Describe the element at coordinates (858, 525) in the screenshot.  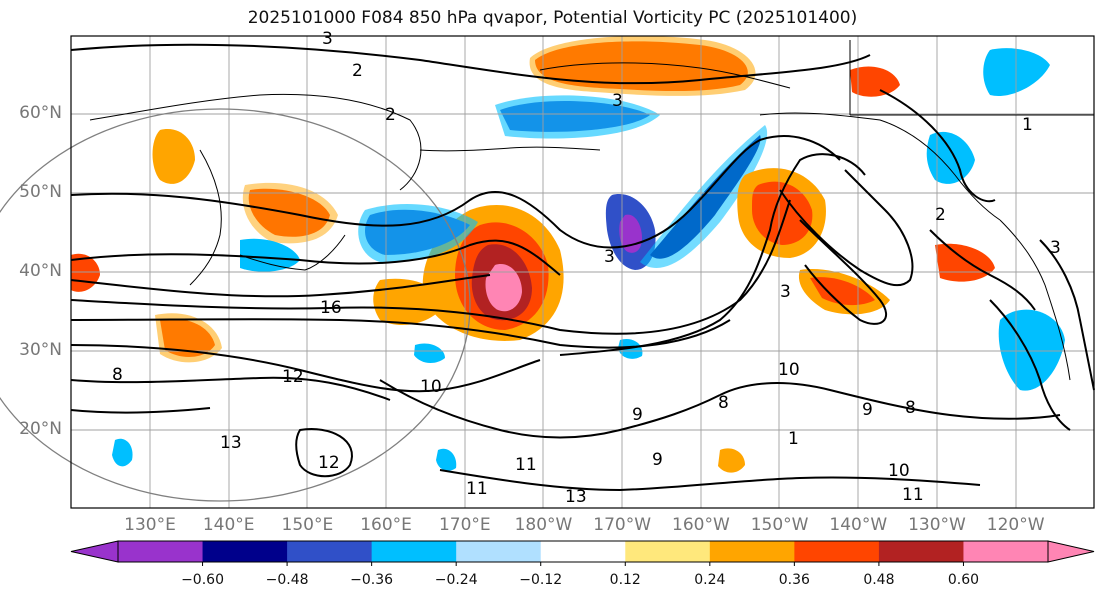
I see `lon-label: 140°W` at that location.